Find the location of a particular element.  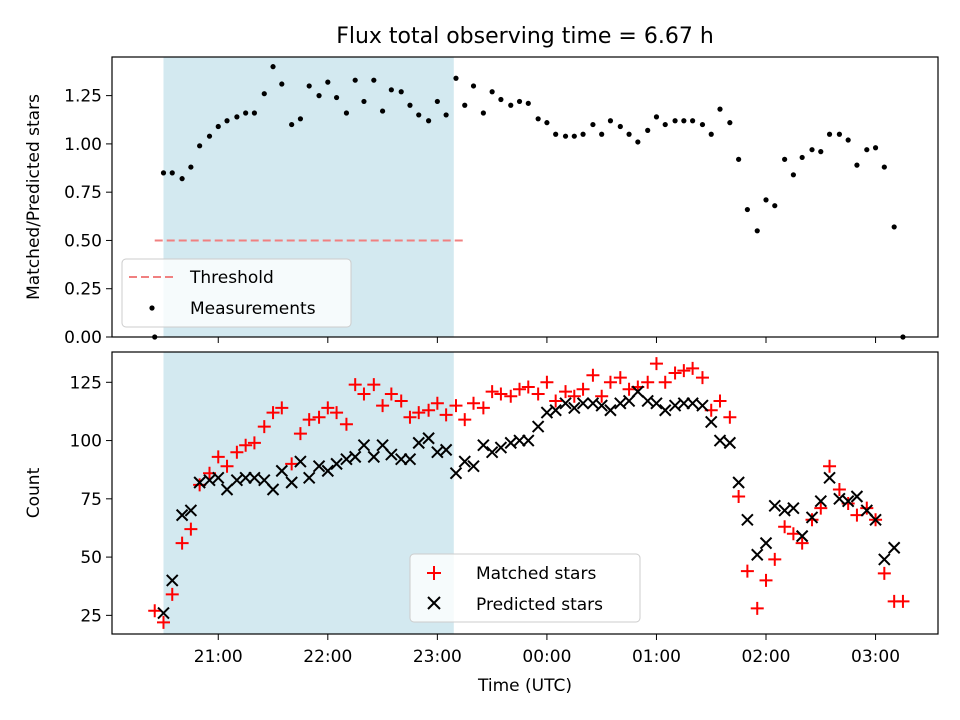

ratio-legend-box is located at coordinates (236, 293).